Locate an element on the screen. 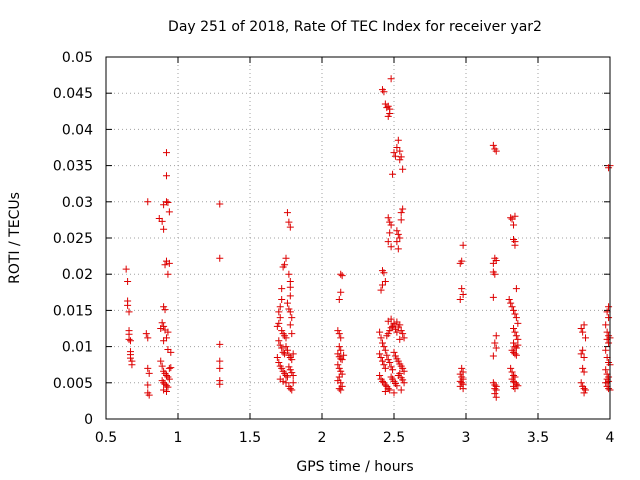  y-axis-label: ROTI / TECUs is located at coordinates (15, 238).